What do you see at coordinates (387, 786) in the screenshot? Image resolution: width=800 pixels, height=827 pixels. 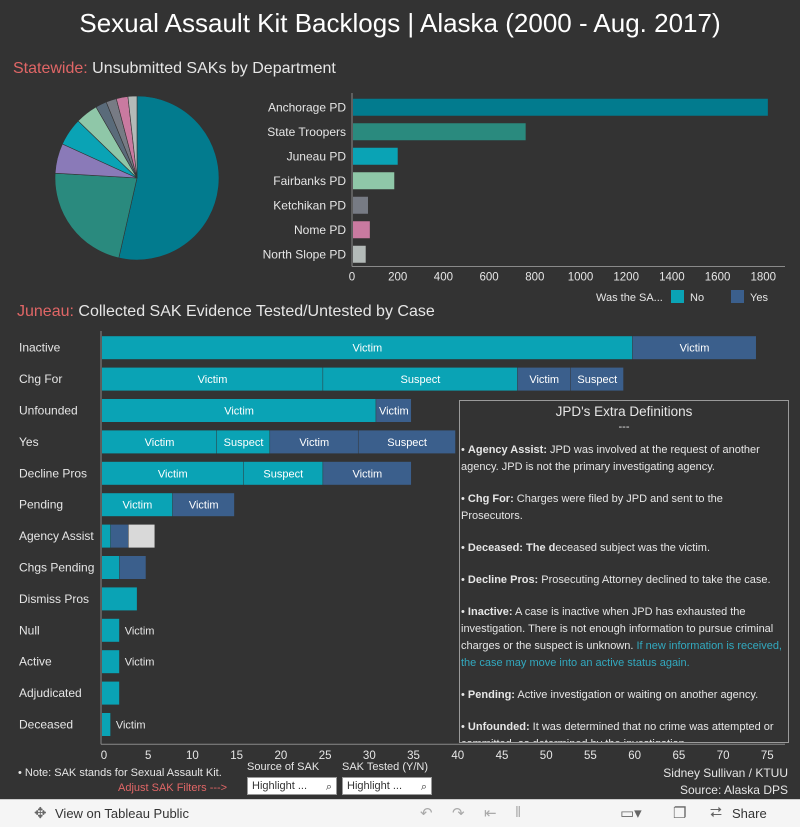 I see `tested-filter-dropdown: Highlight ... ⌕` at bounding box center [387, 786].